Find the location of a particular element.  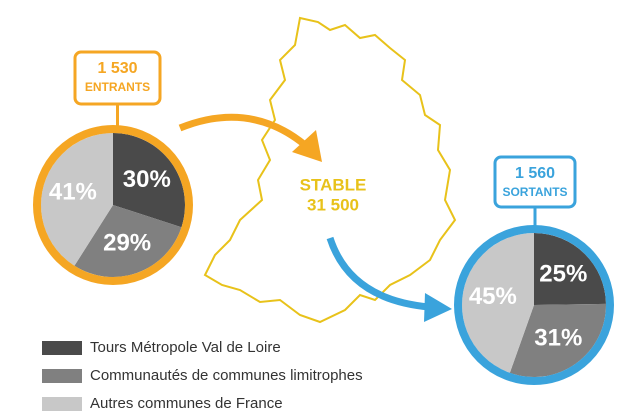

count: 1 560 is located at coordinates (535, 173).